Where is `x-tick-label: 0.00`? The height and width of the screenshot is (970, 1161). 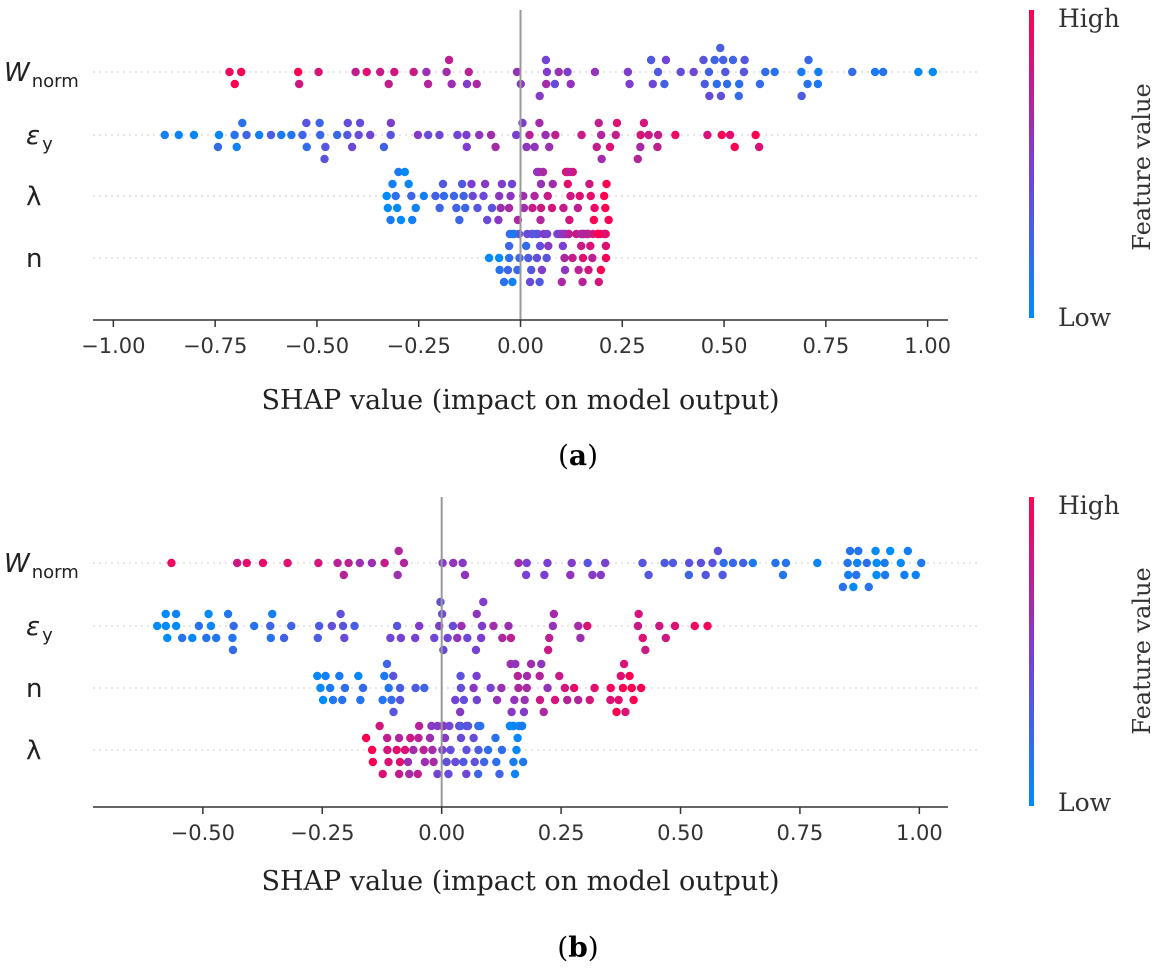
x-tick-label: 0.00 is located at coordinates (520, 346).